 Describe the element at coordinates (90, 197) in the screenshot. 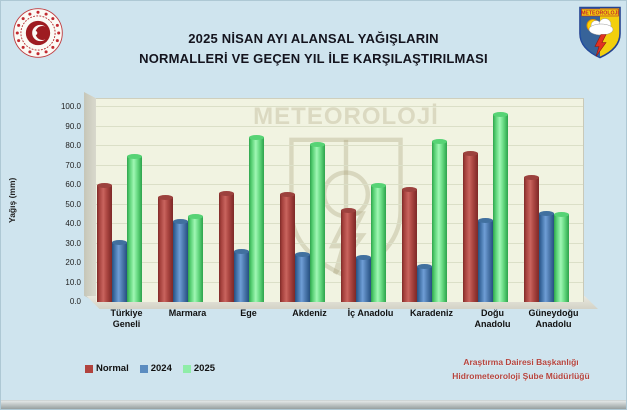

I see `plot-3d-left-wall` at that location.